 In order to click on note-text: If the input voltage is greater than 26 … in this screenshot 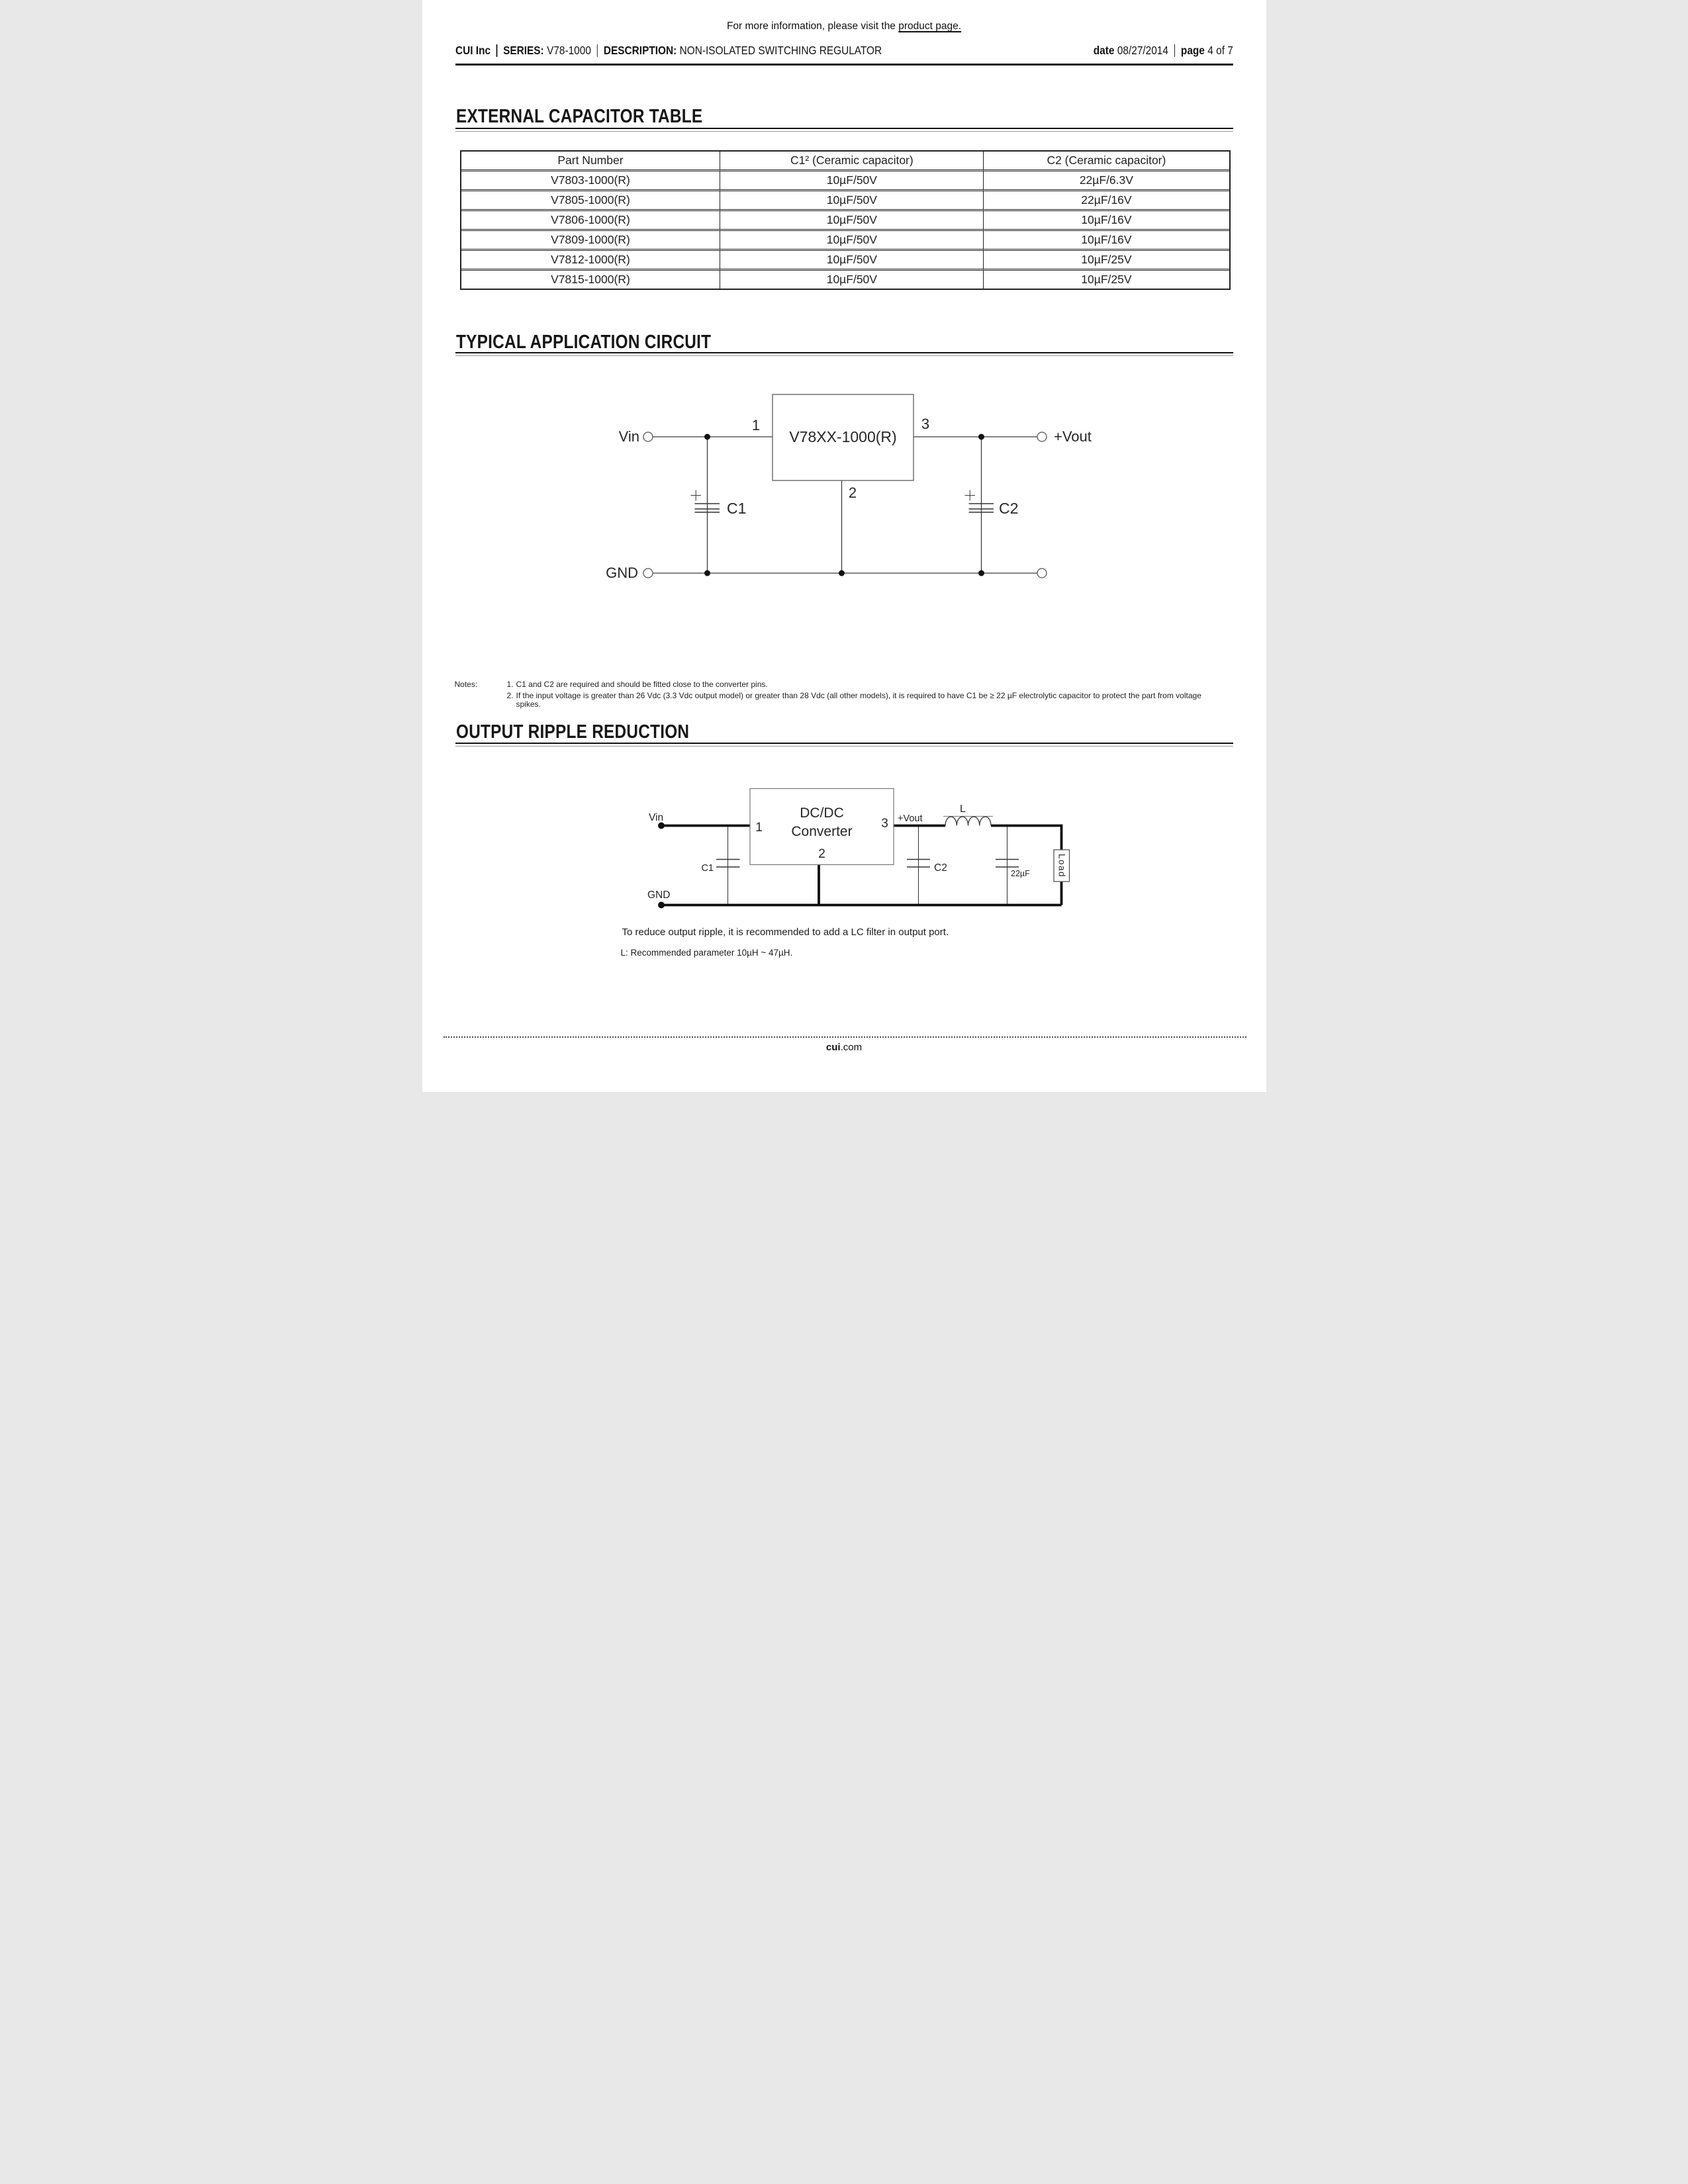, I will do `click(858, 699)`.